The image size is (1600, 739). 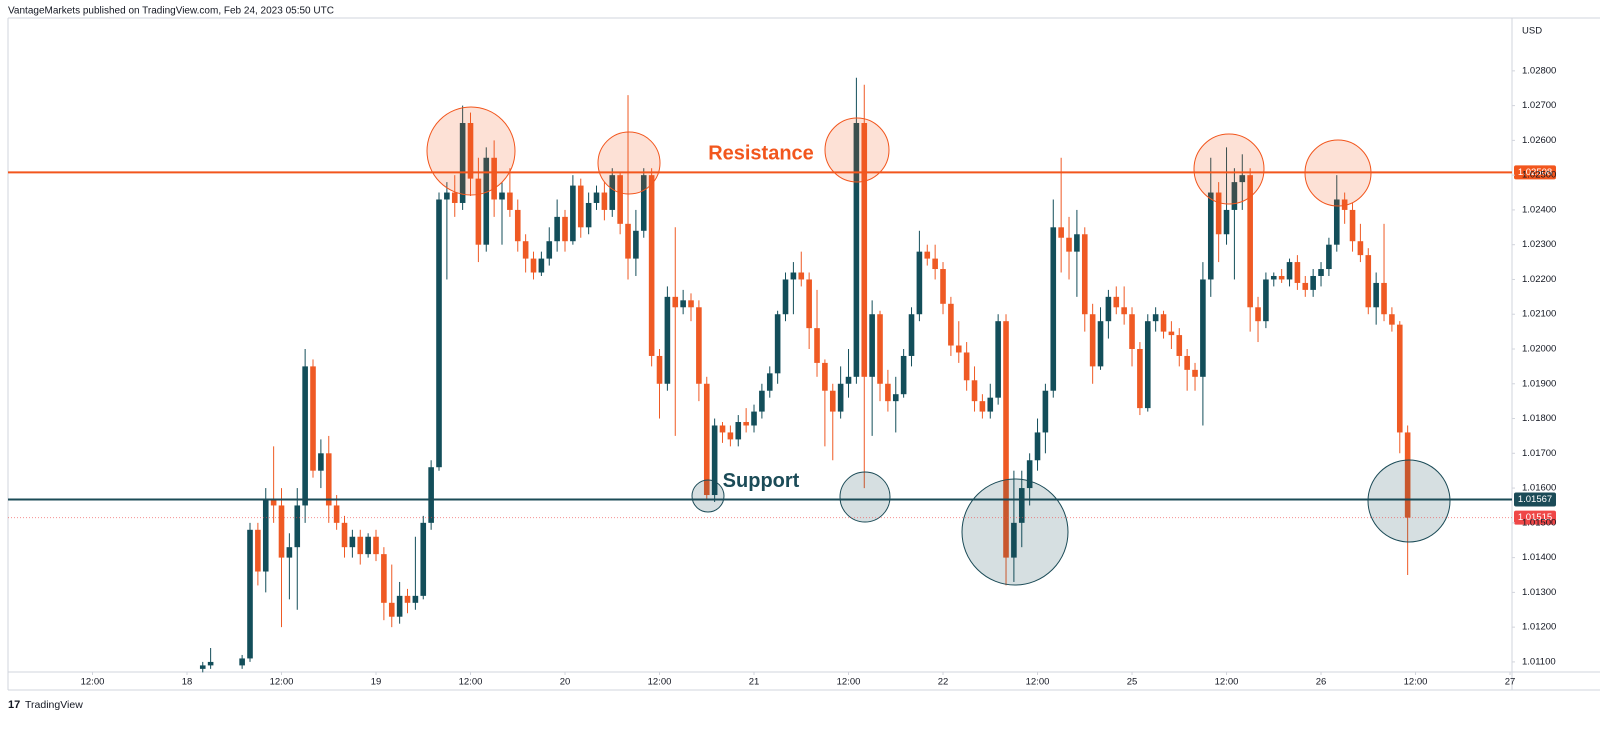 What do you see at coordinates (1132, 682) in the screenshot?
I see `x-tick-label: 25` at bounding box center [1132, 682].